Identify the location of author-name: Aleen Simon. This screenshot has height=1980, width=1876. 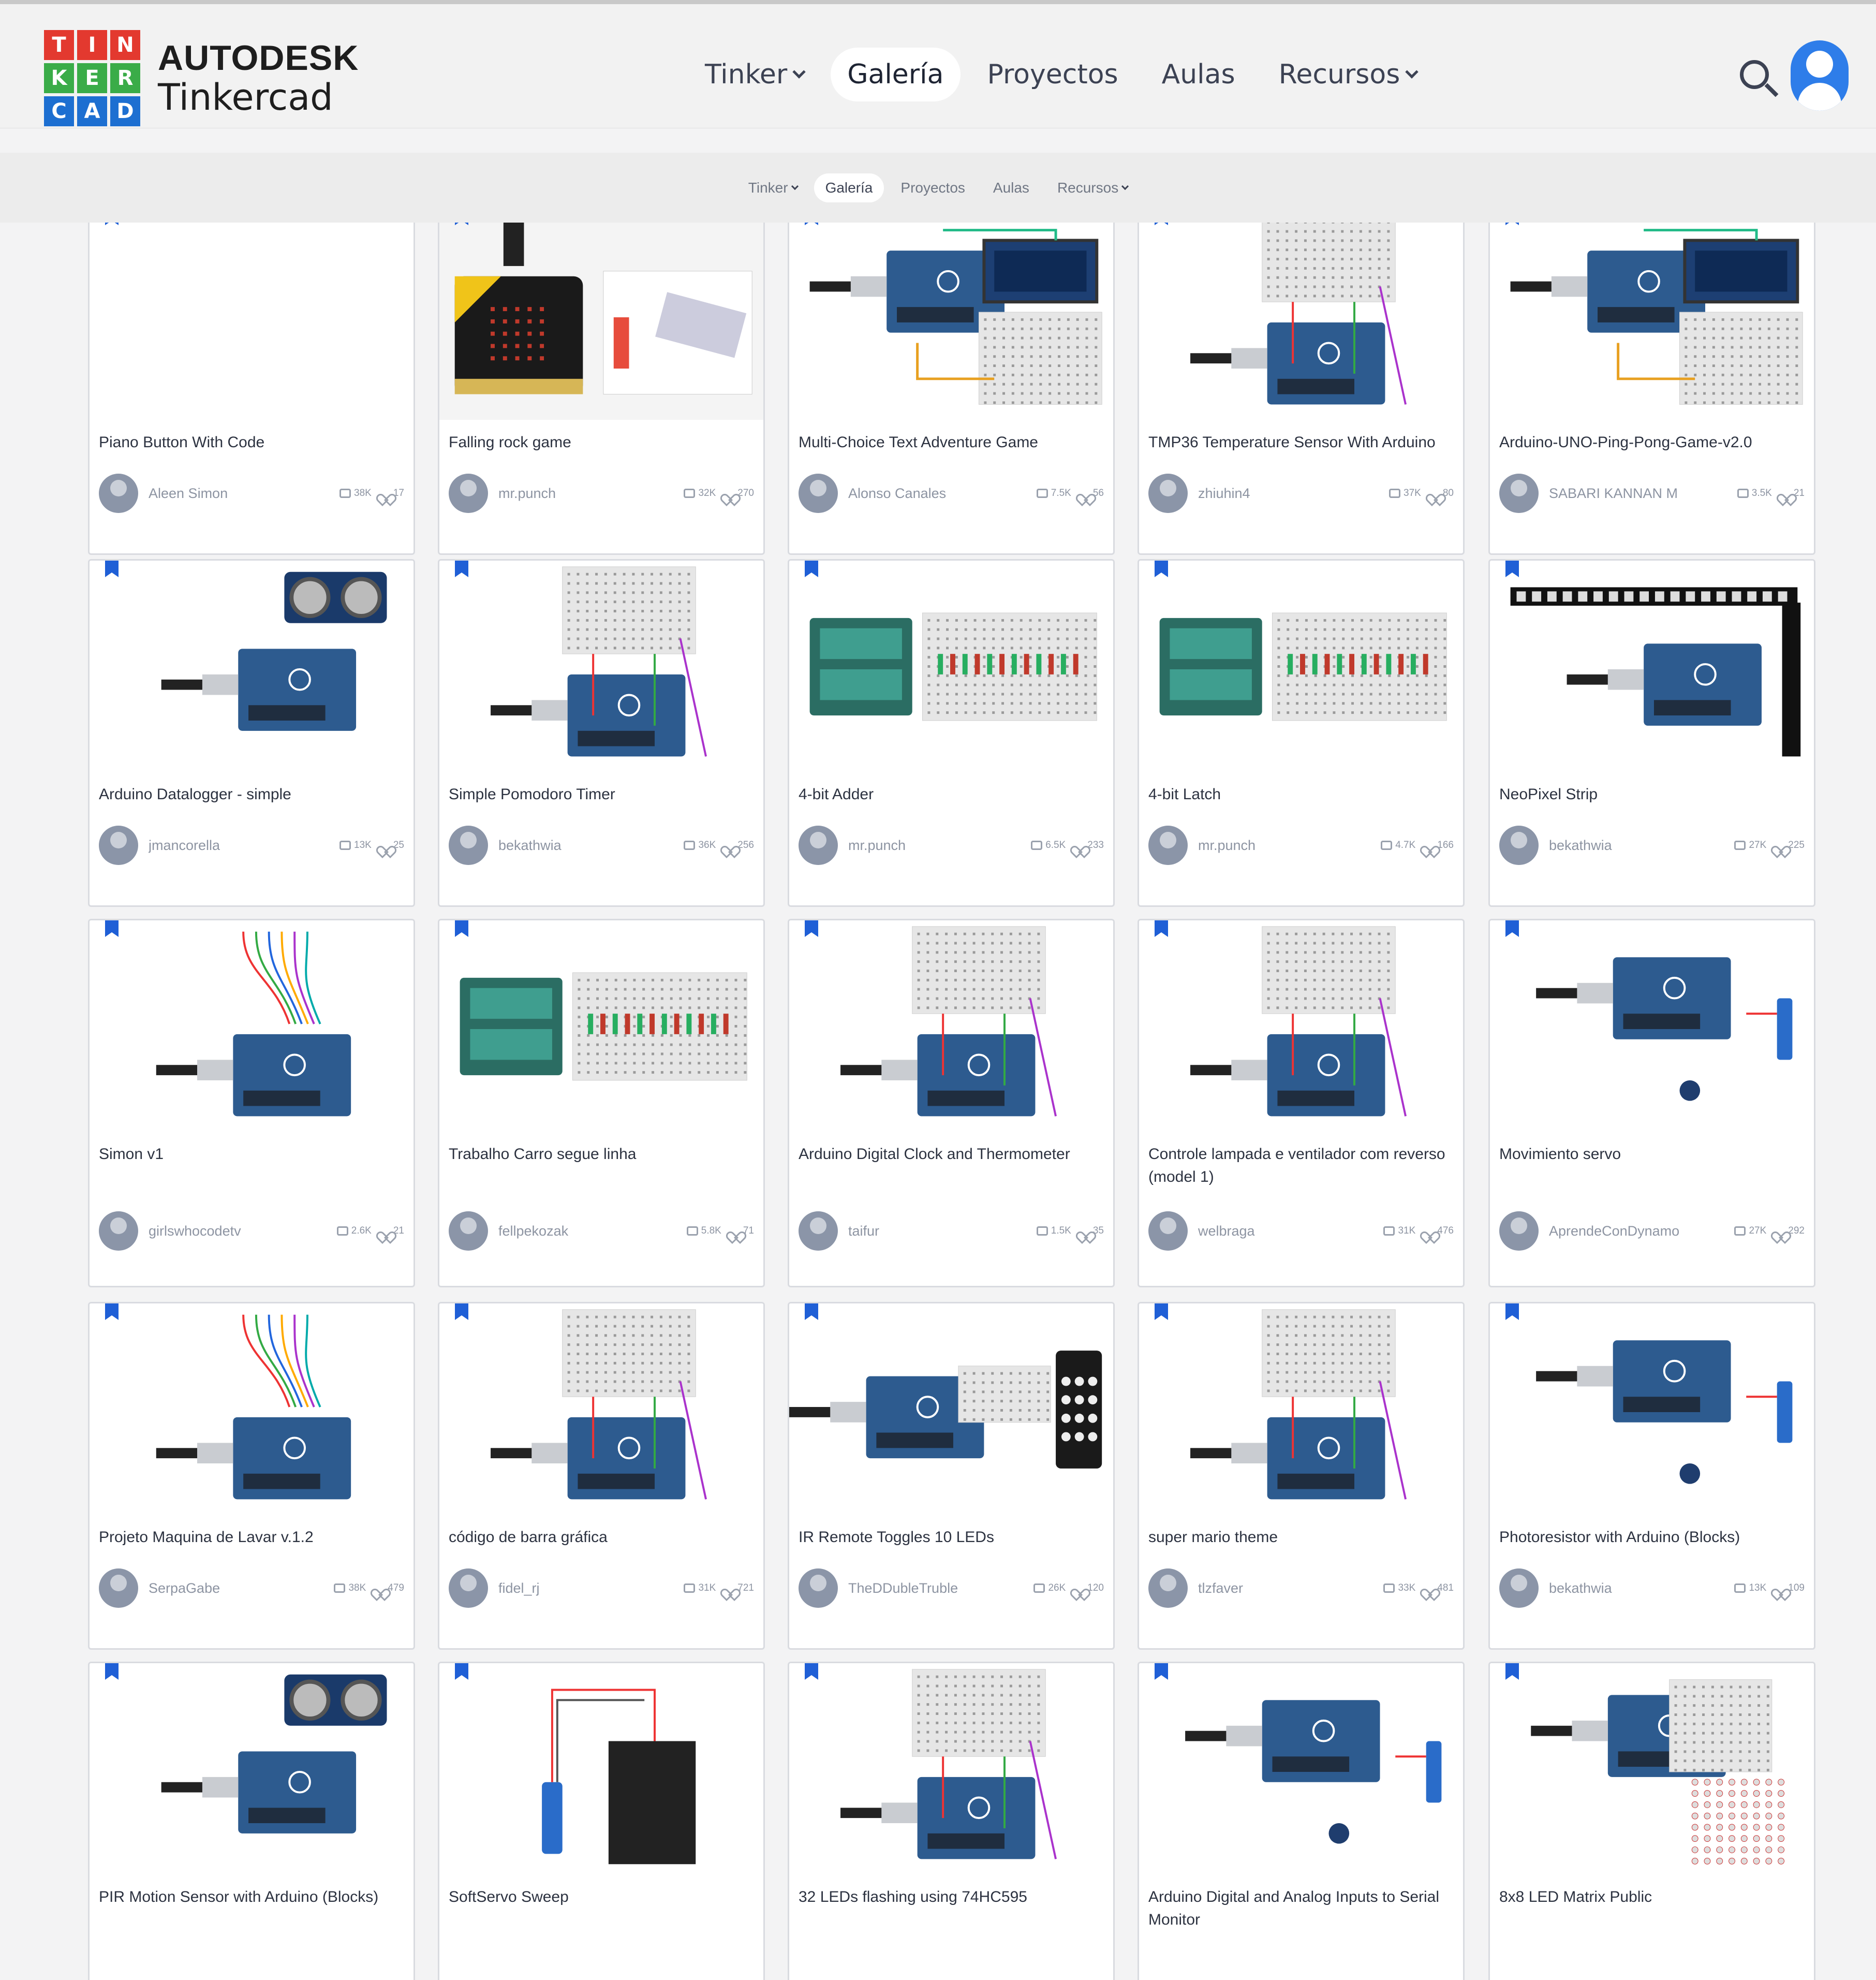
(188, 493).